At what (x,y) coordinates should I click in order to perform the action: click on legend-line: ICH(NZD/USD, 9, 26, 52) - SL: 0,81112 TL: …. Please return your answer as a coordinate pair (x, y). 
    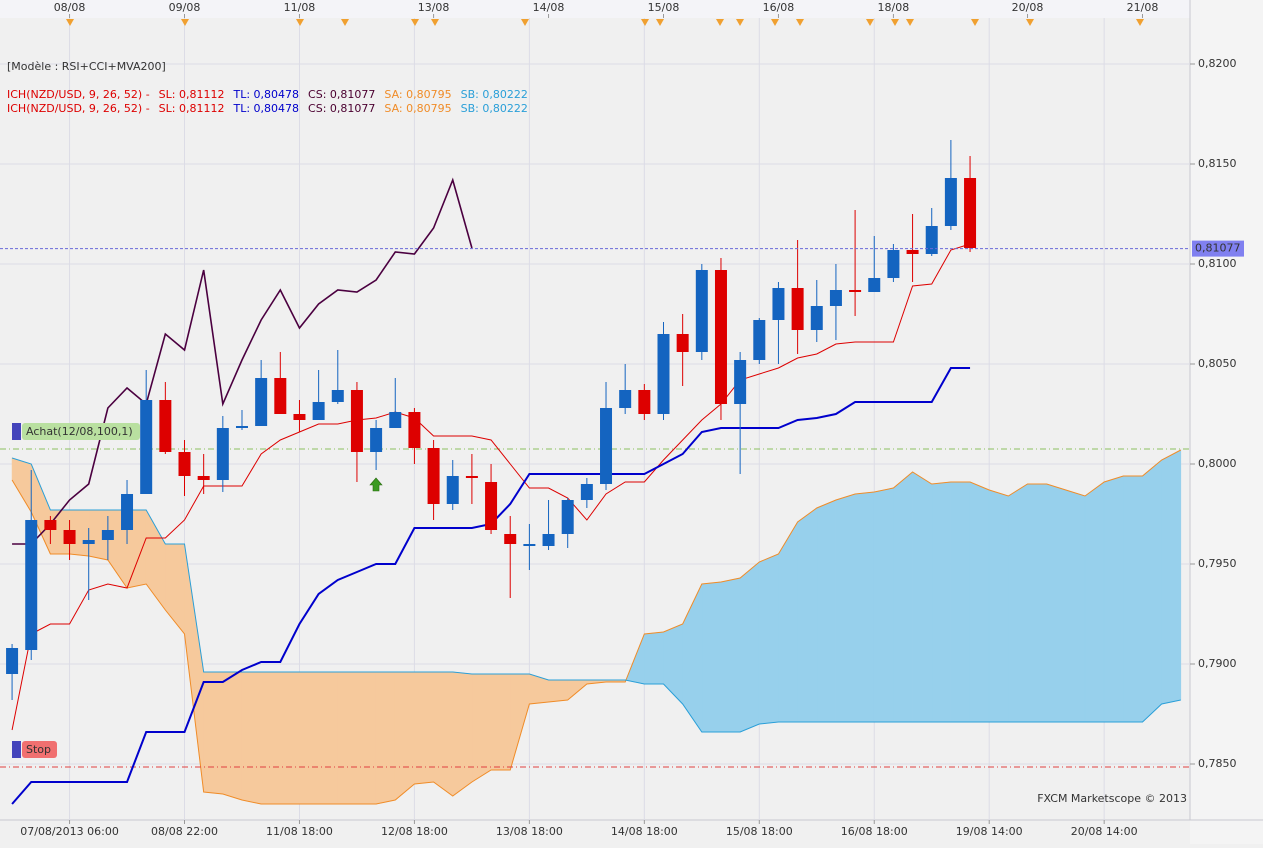
    Looking at the image, I should click on (272, 95).